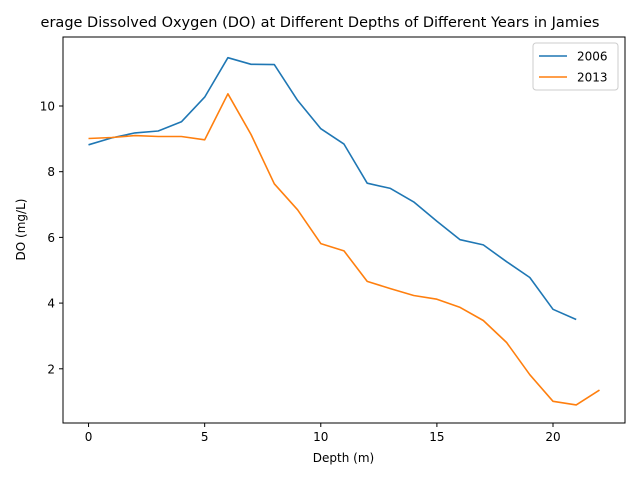  I want to click on legend-box, so click(575, 66).